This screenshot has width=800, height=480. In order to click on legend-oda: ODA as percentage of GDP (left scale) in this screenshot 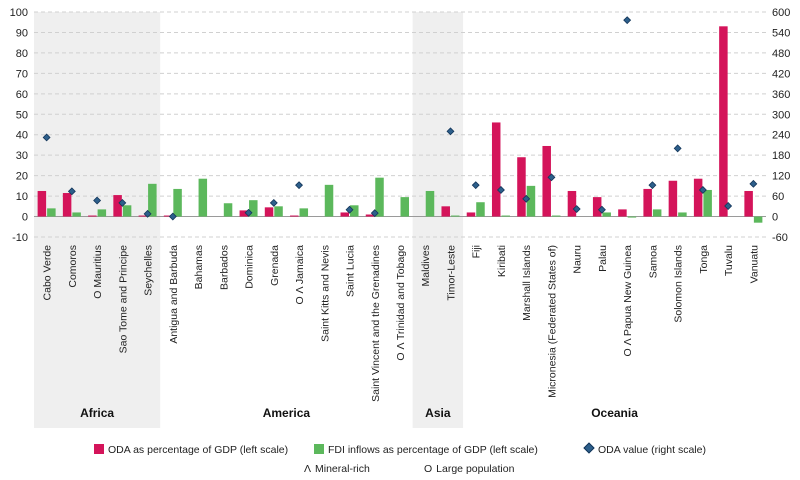, I will do `click(191, 450)`.